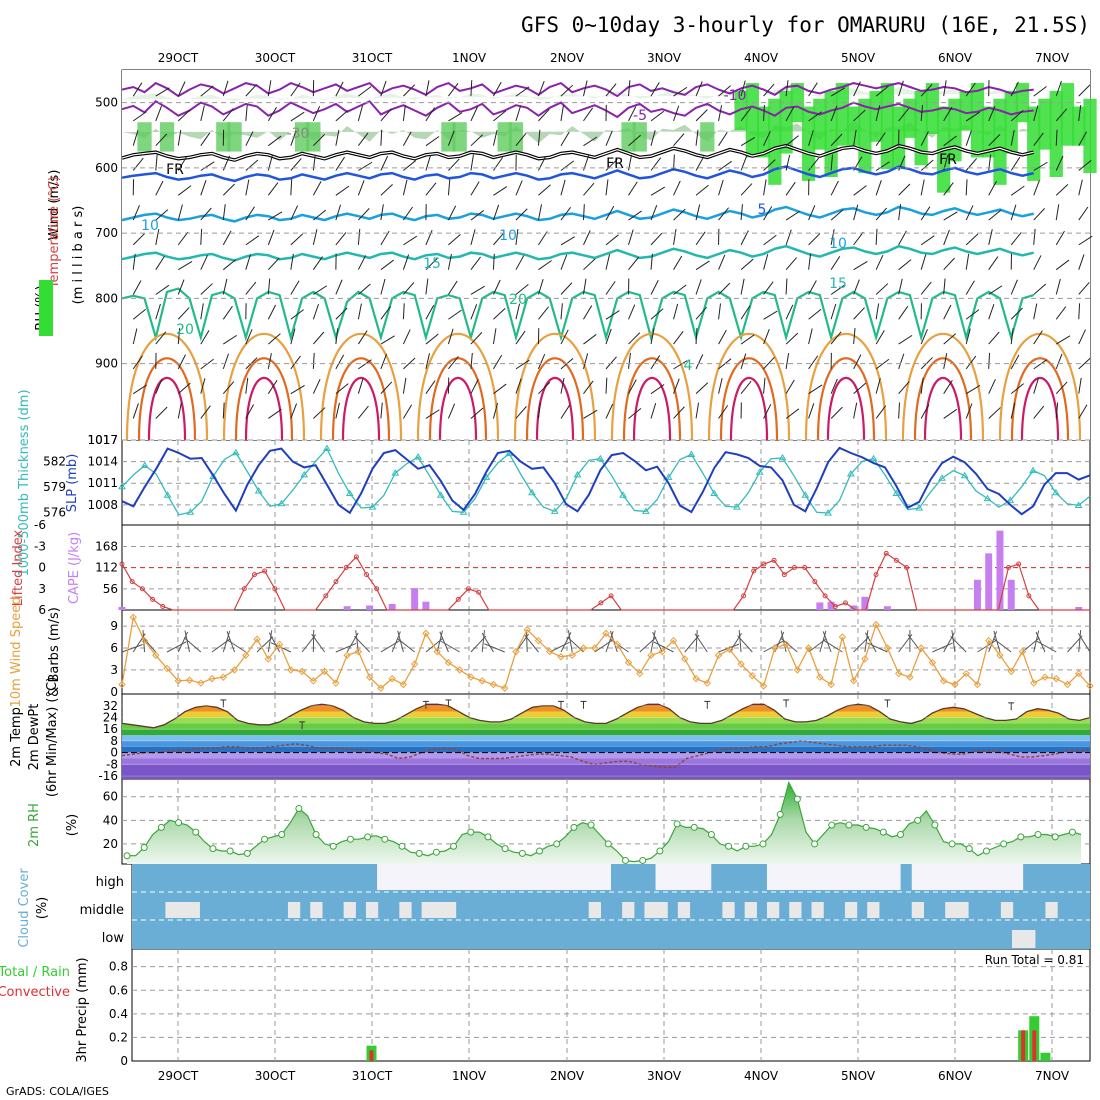 The height and width of the screenshot is (1100, 1100). Describe the element at coordinates (106, 364) in the screenshot. I see `pressure-tick: 900` at that location.